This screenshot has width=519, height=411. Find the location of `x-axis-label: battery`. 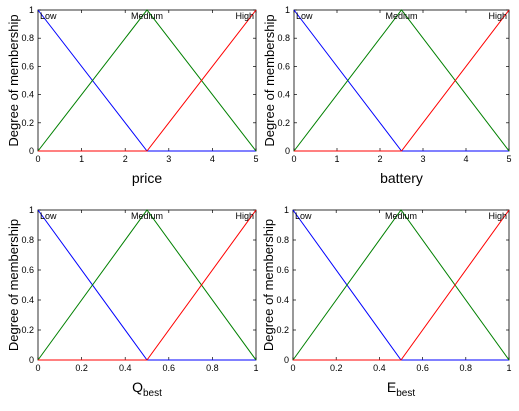

x-axis-label: battery is located at coordinates (401, 178).